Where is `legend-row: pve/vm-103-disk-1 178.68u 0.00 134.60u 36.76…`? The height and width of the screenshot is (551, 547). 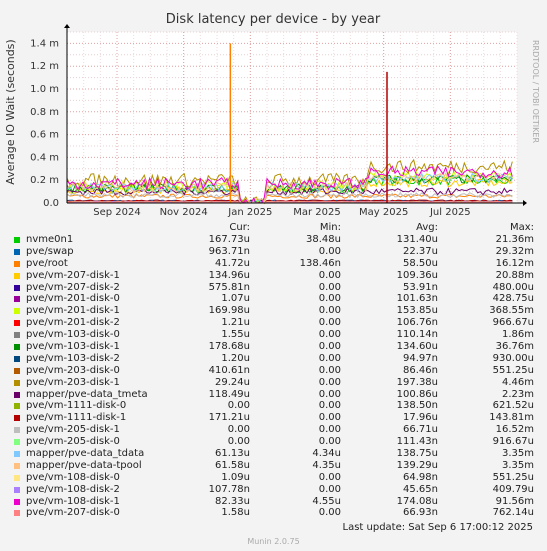 legend-row: pve/vm-103-disk-1 178.68u 0.00 134.60u 36.76… is located at coordinates (273, 347).